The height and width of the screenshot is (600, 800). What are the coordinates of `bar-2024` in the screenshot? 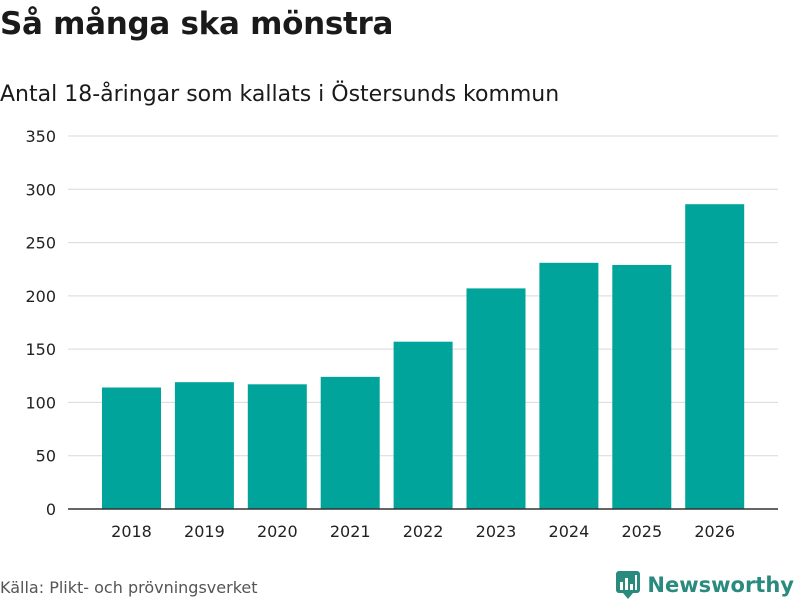 It's located at (569, 385).